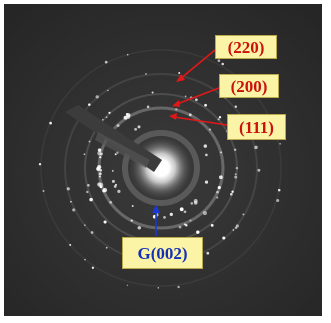 Image resolution: width=331 pixels, height=323 pixels. What do you see at coordinates (256, 127) in the screenshot?
I see `label-ring-111: (111)` at bounding box center [256, 127].